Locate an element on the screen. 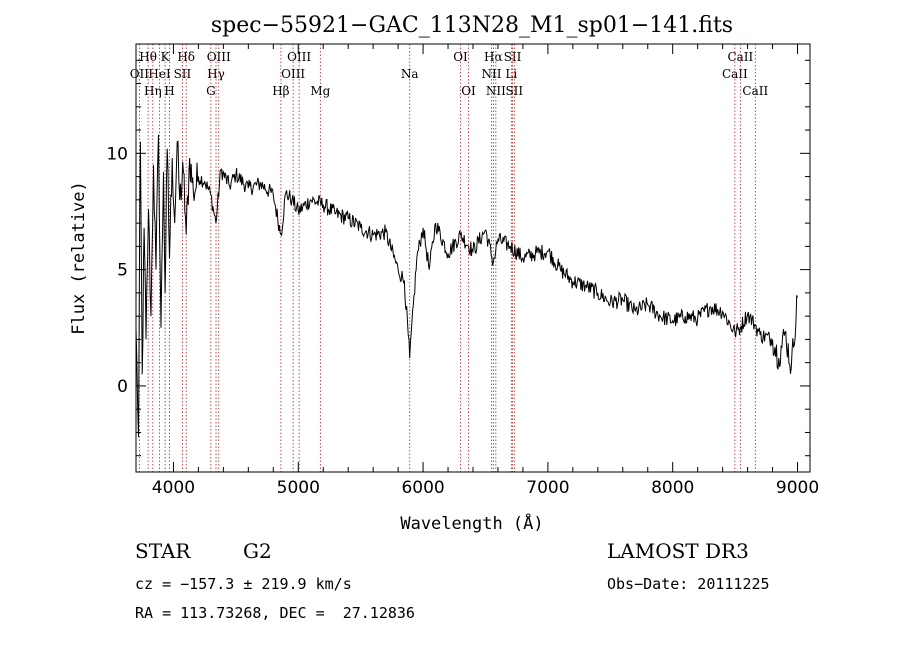 This screenshot has height=649, width=900. x-axis-label: Wavelength (Å) is located at coordinates (471, 523).